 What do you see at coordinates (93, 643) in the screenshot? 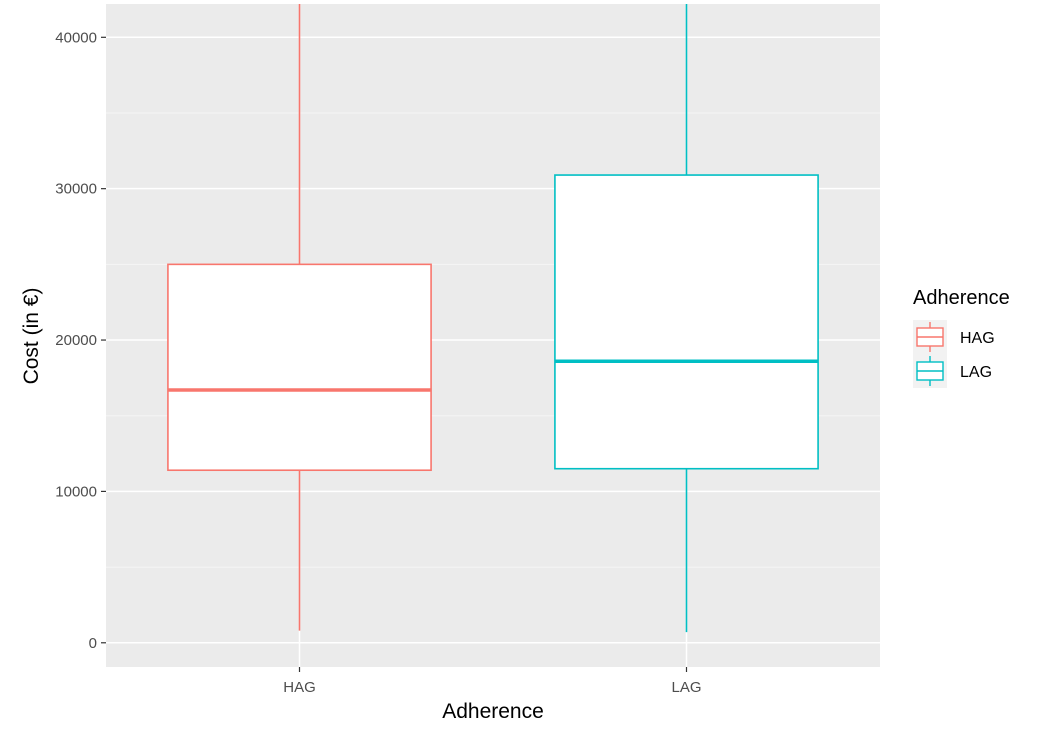
I see `y-tick-label: 0` at bounding box center [93, 643].